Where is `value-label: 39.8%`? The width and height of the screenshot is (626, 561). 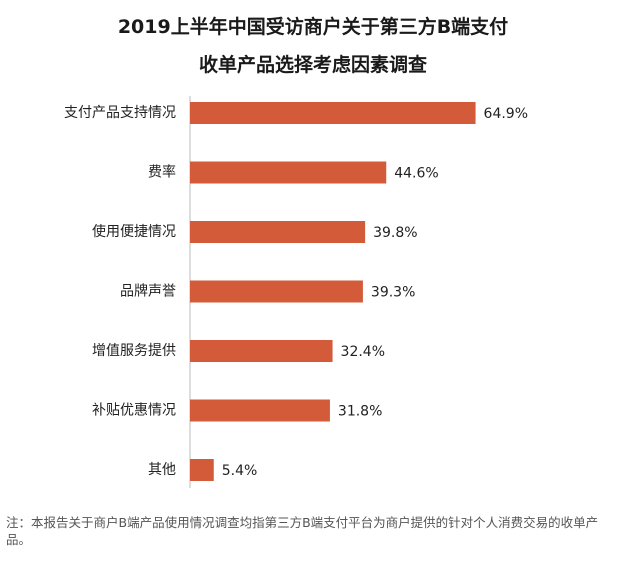
value-label: 39.8% is located at coordinates (395, 233).